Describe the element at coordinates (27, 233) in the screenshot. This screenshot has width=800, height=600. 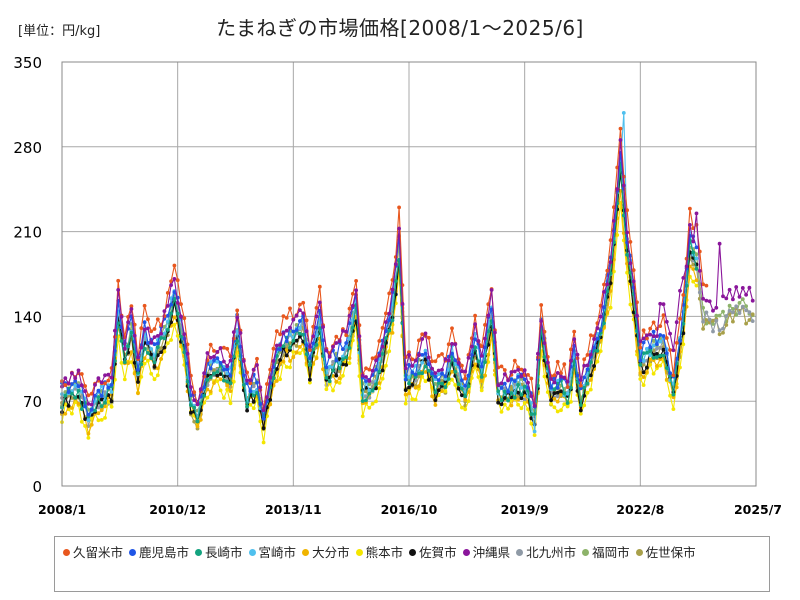
I see `y-tick-label: 210` at that location.